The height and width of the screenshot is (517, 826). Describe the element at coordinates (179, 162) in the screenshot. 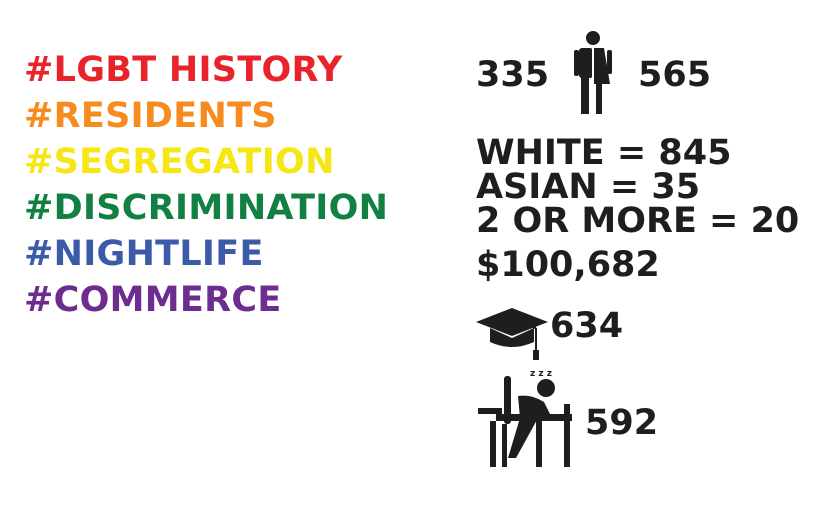

I see `hashtag-segregation: #SEGREGATION` at that location.